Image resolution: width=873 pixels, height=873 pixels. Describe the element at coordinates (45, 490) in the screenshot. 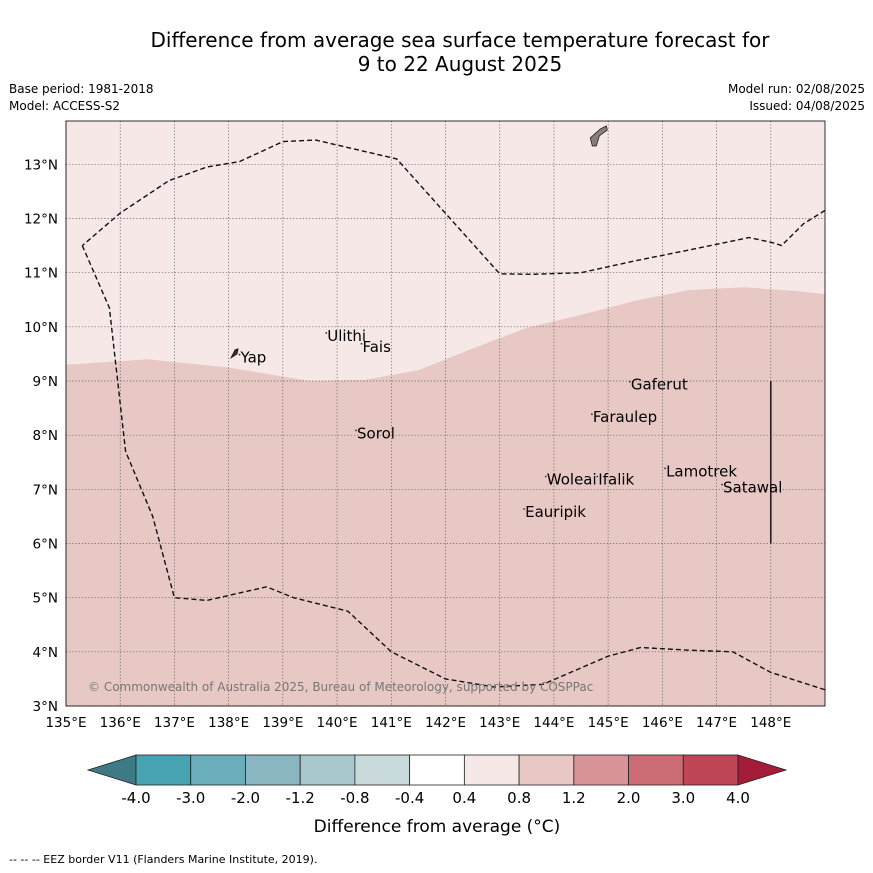

I see `lat-tick-label: 7°N` at that location.